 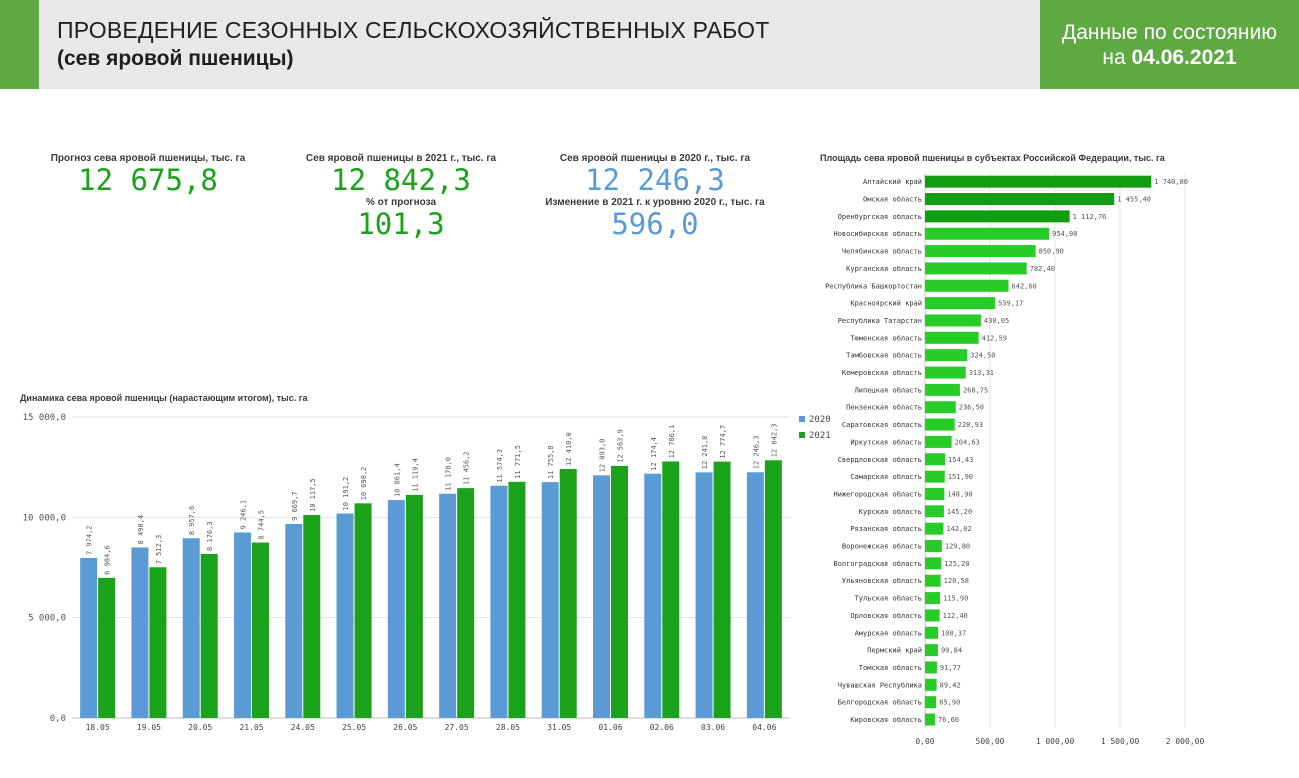 I want to click on region-value-label: 430,05, so click(x=996, y=321).